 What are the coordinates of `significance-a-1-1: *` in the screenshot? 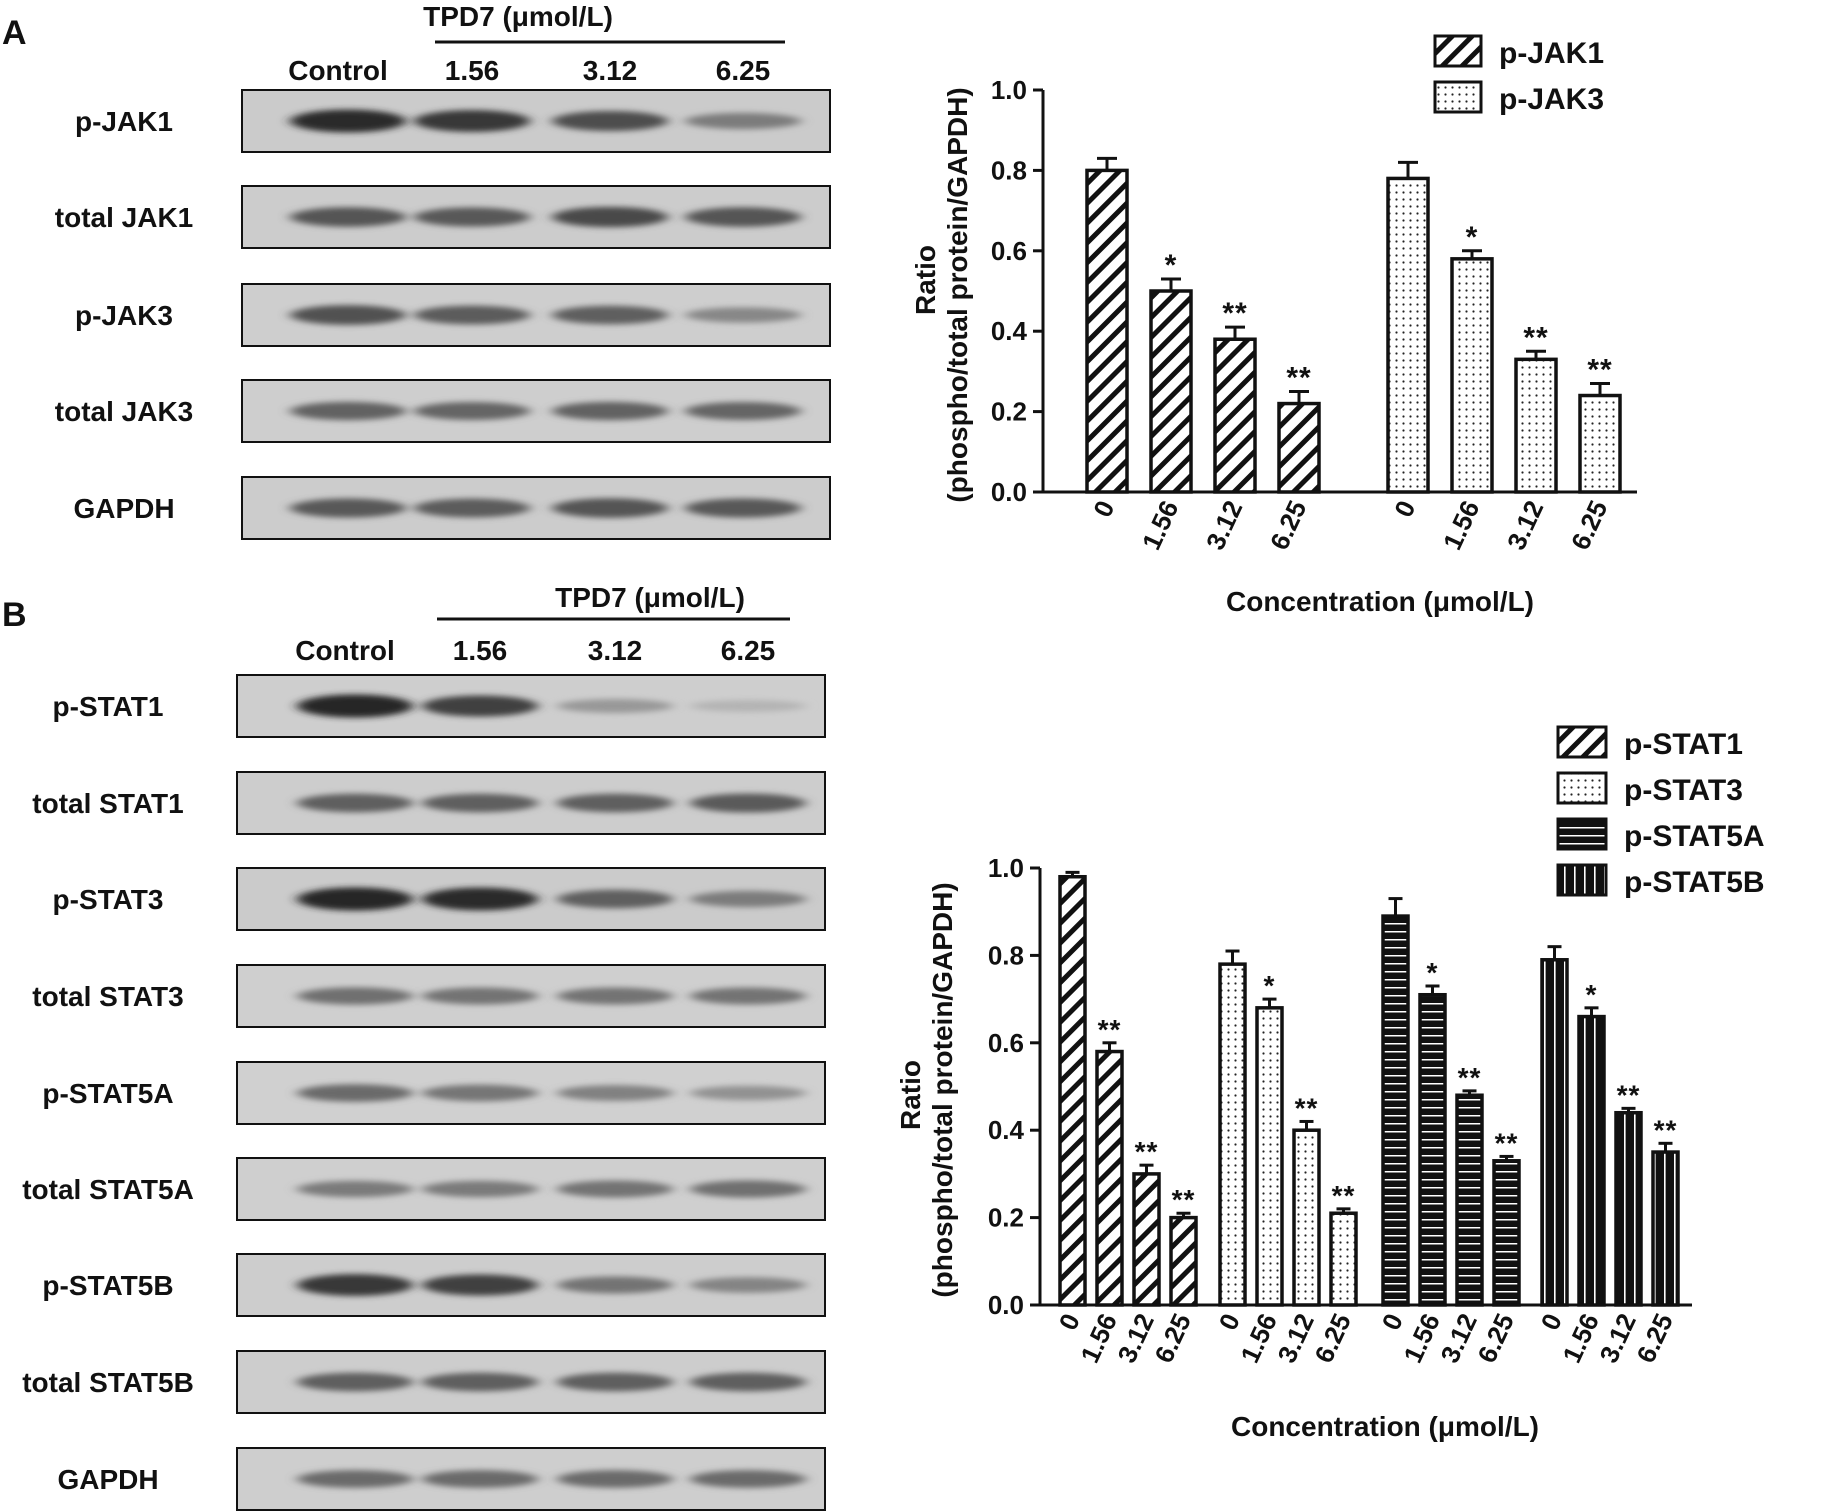 It's located at (1472, 237).